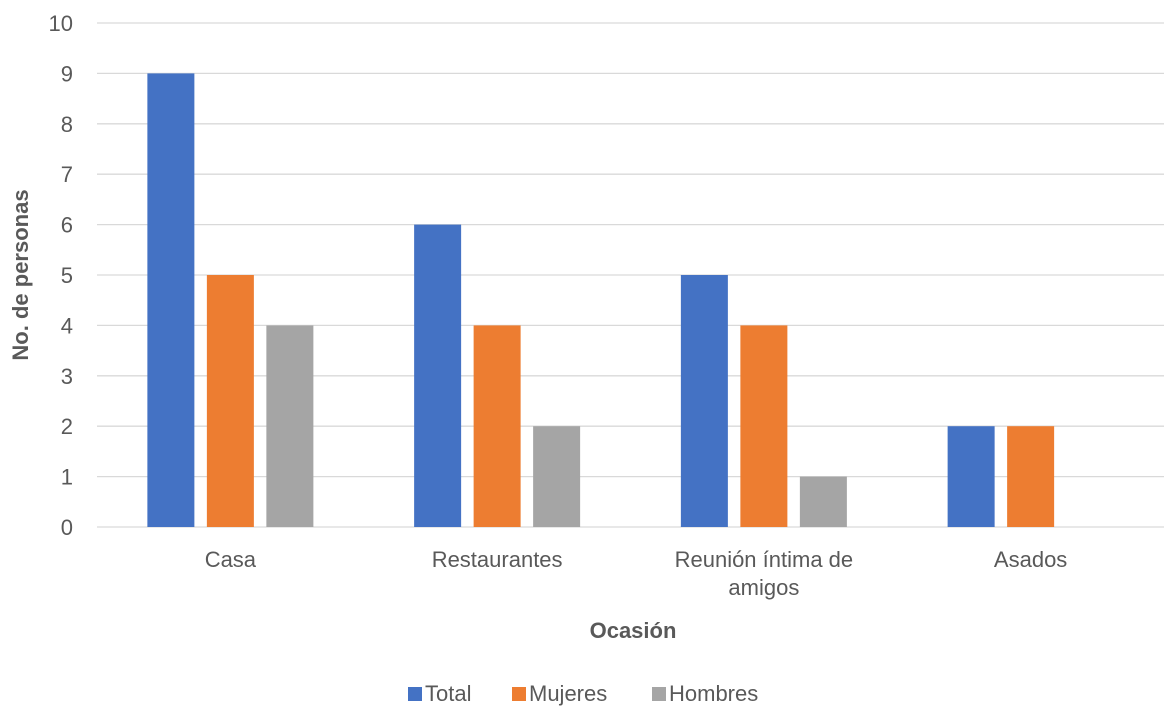  Describe the element at coordinates (20, 274) in the screenshot. I see `y-axis-title: No. de personas` at that location.